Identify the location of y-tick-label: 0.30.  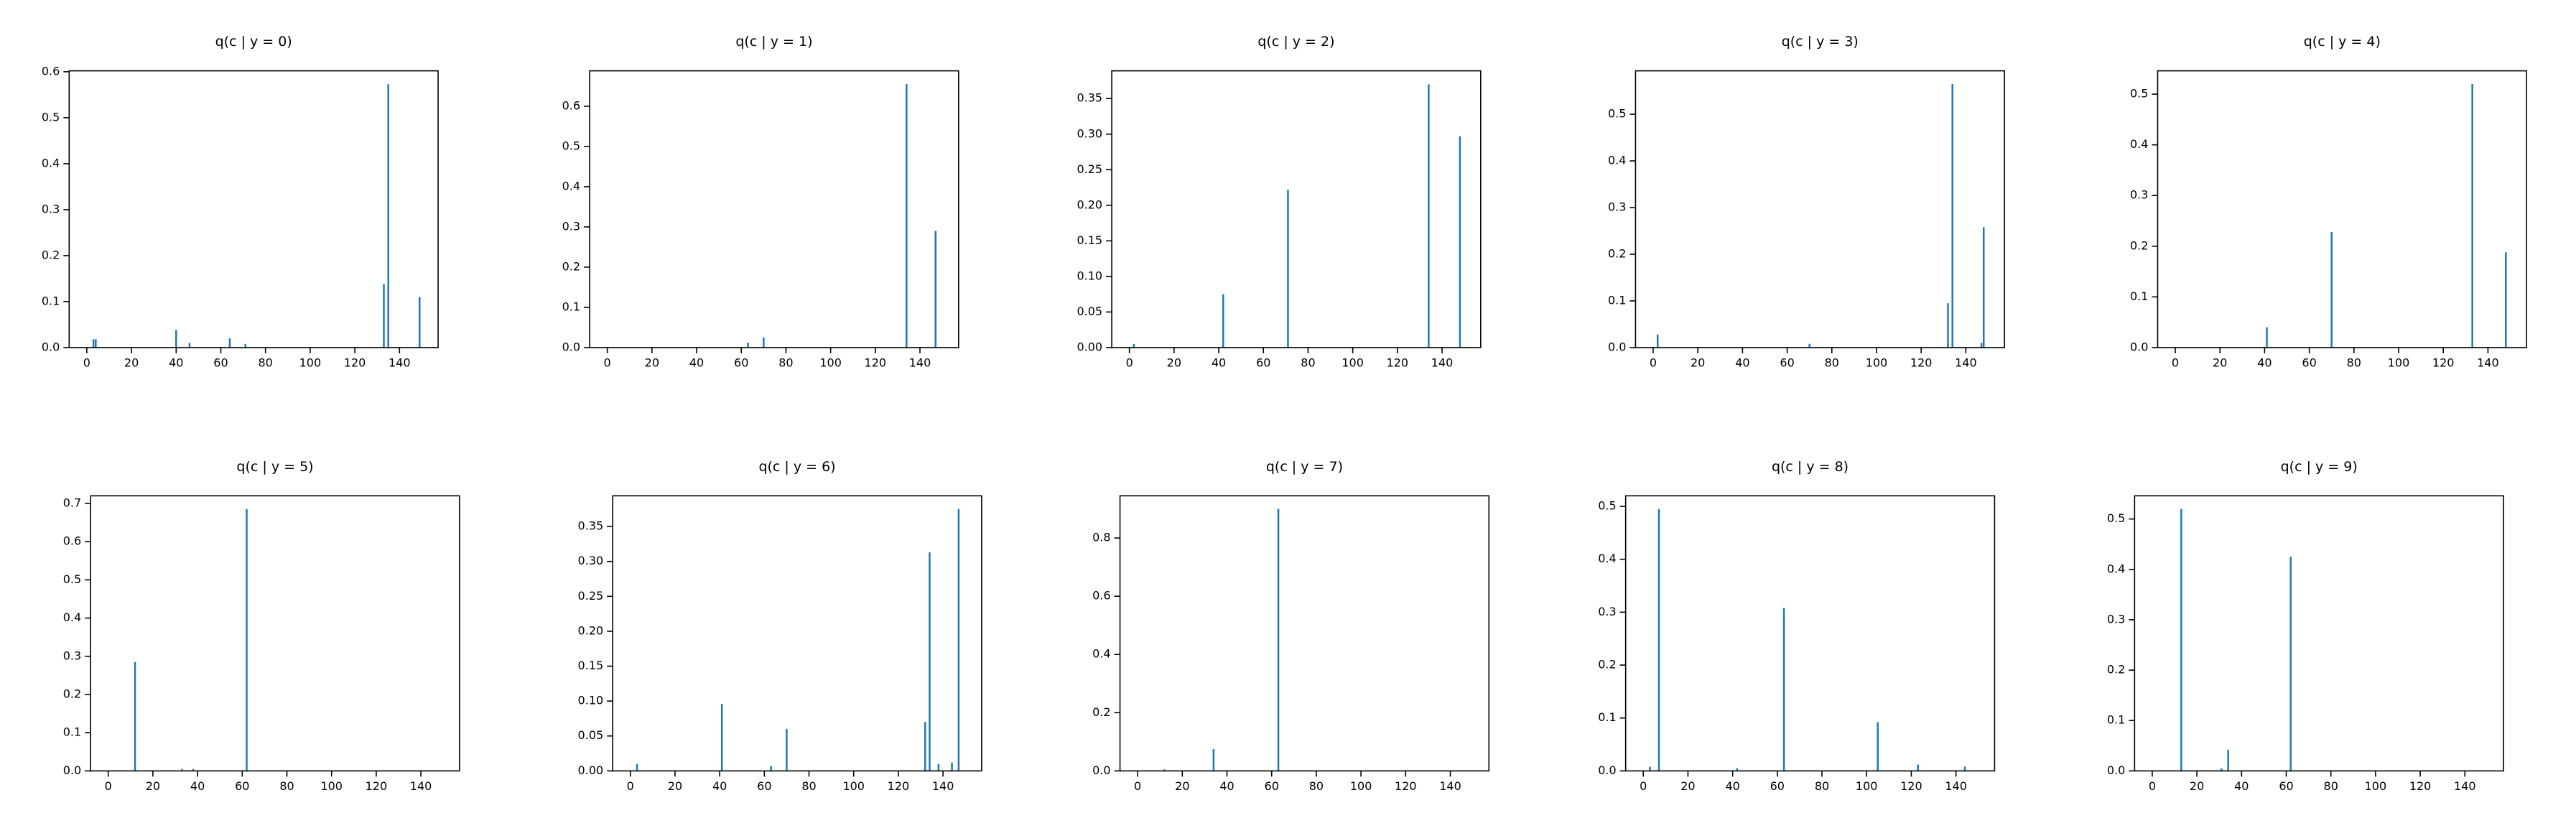
(1089, 133).